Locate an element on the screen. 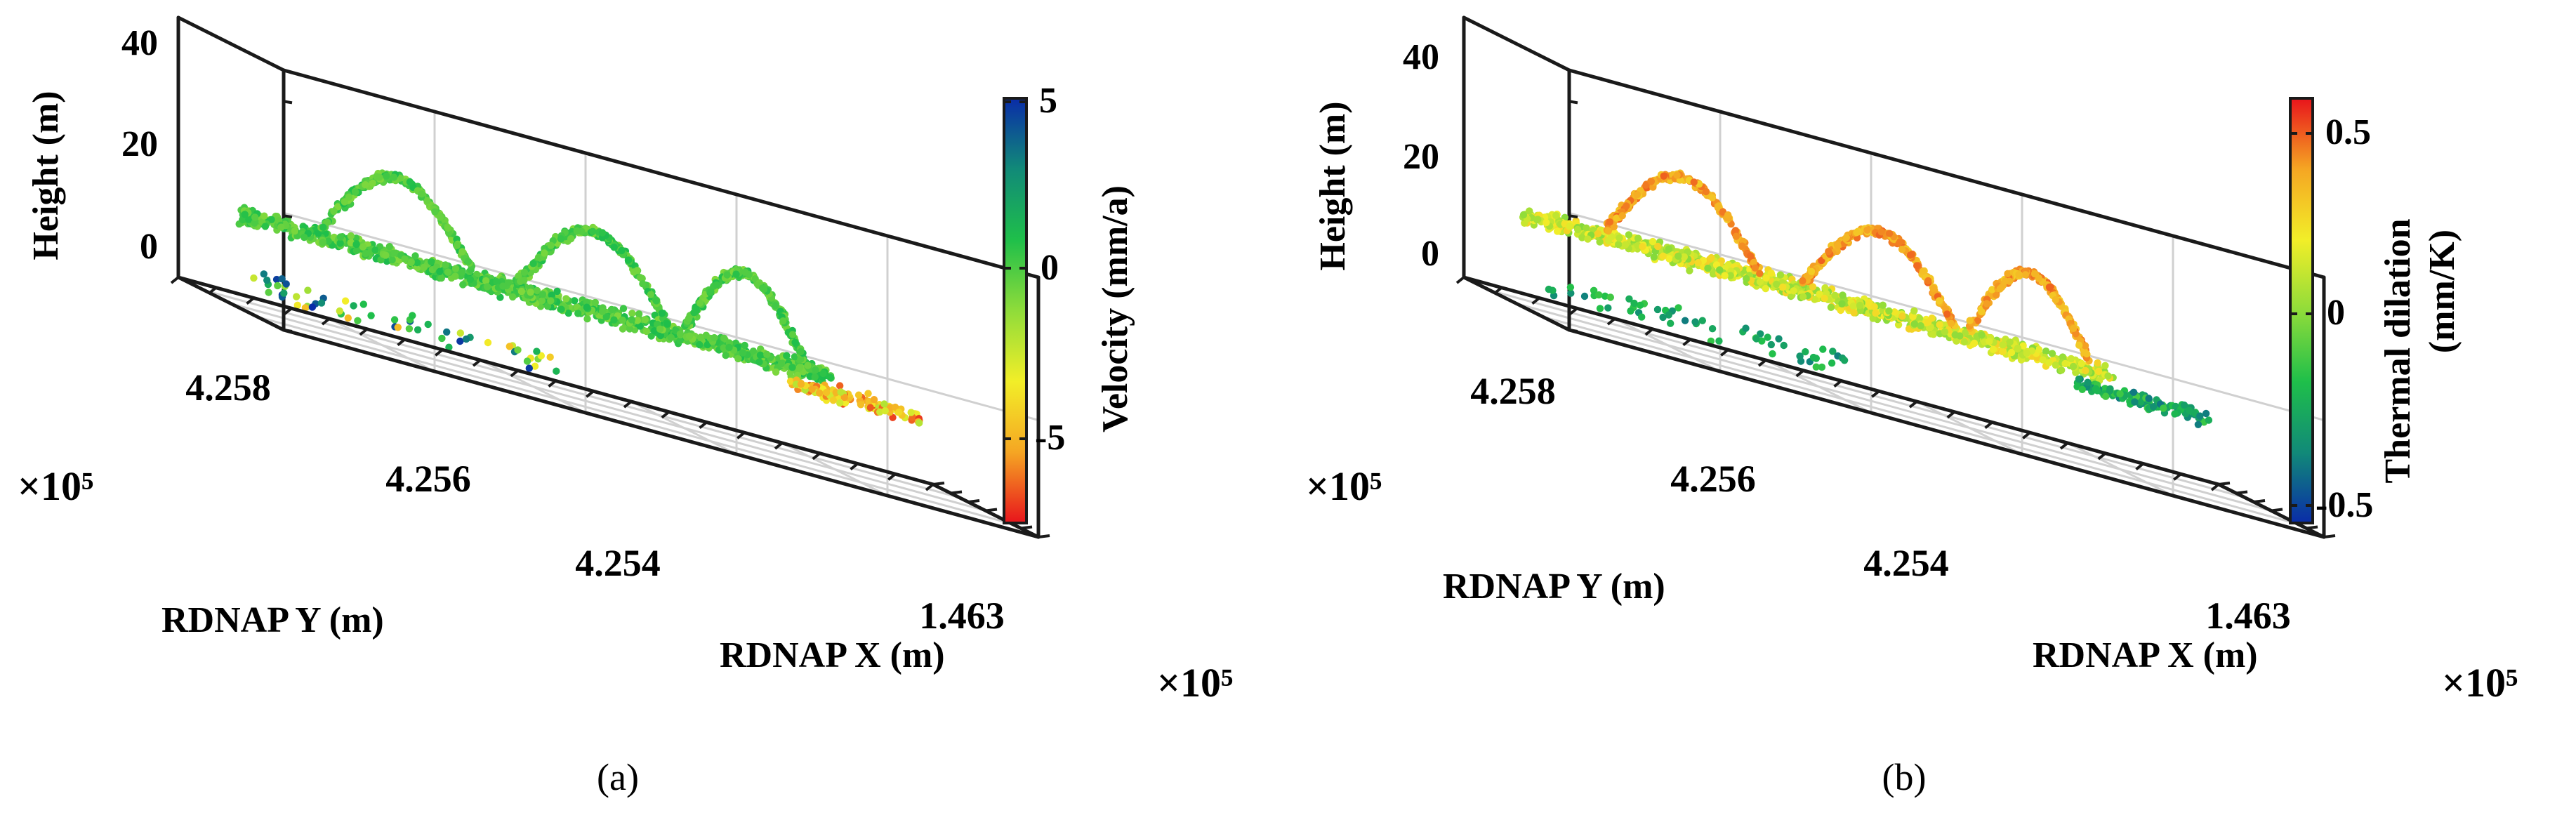 The height and width of the screenshot is (827, 2576). x-exponent-b: ×10⁵ is located at coordinates (2480, 683).